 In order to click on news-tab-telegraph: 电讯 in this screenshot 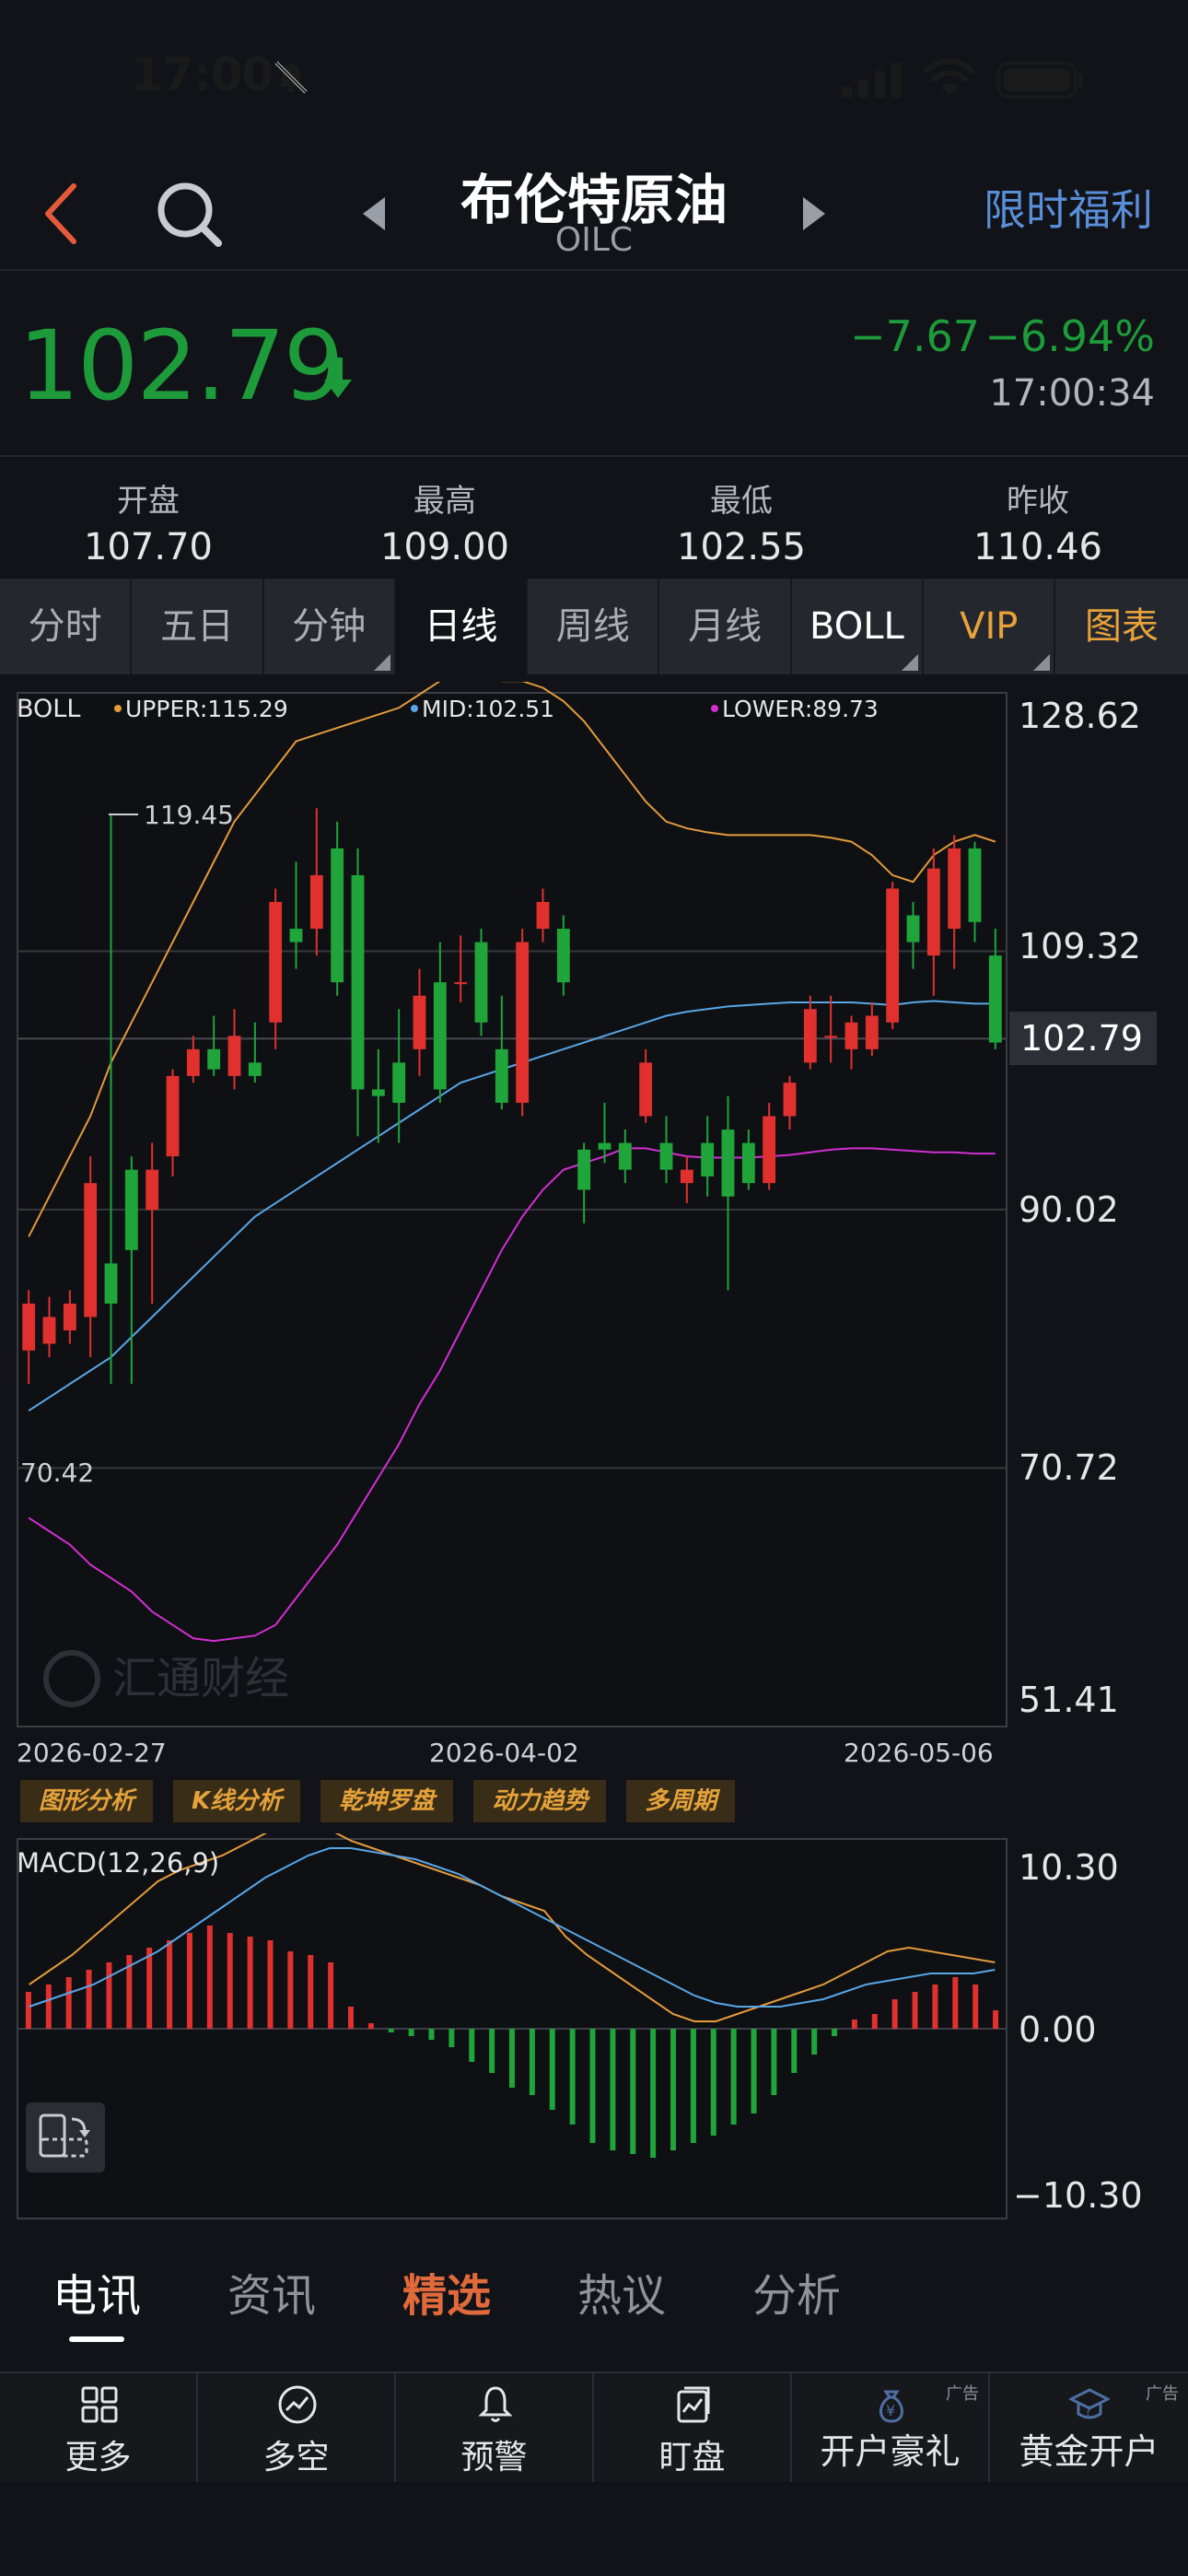, I will do `click(96, 2302)`.